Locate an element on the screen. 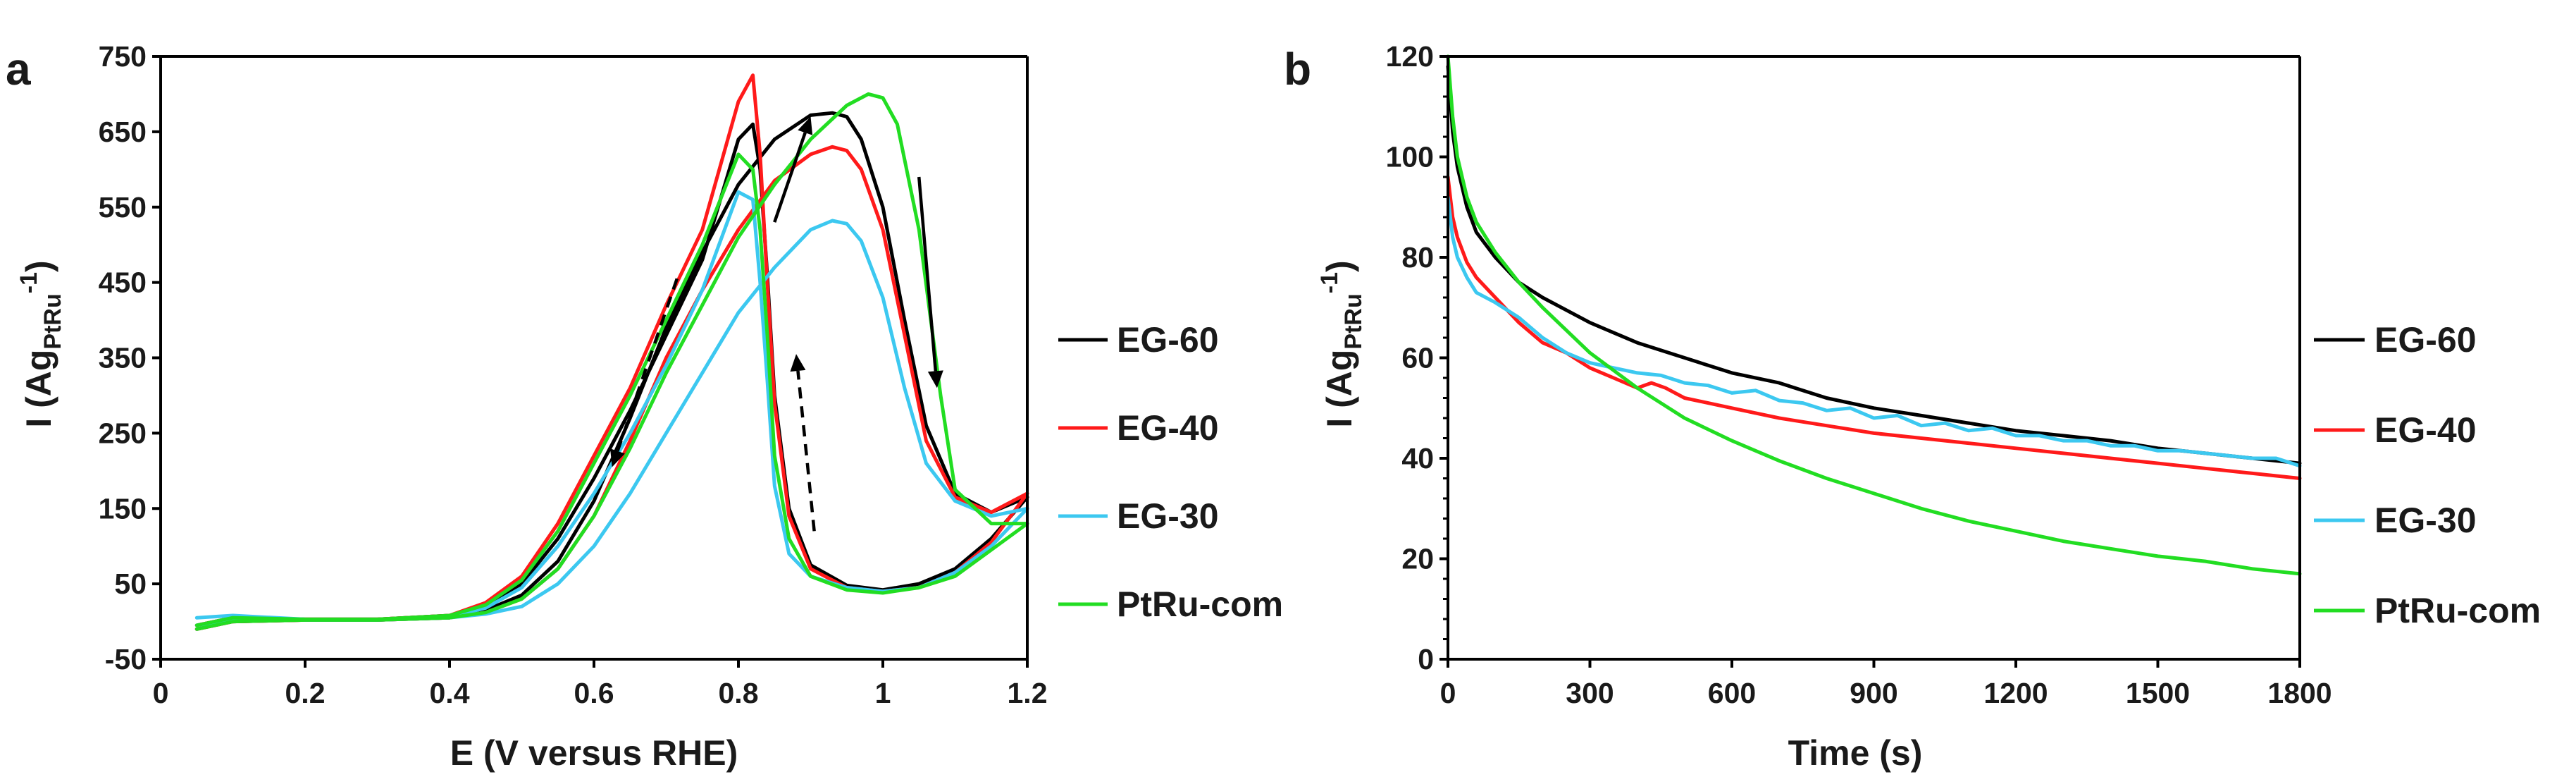 The width and height of the screenshot is (2576, 784). panel-a-legend: EG-60 EG-40 EG-30 PtRu-com is located at coordinates (1170, 472).